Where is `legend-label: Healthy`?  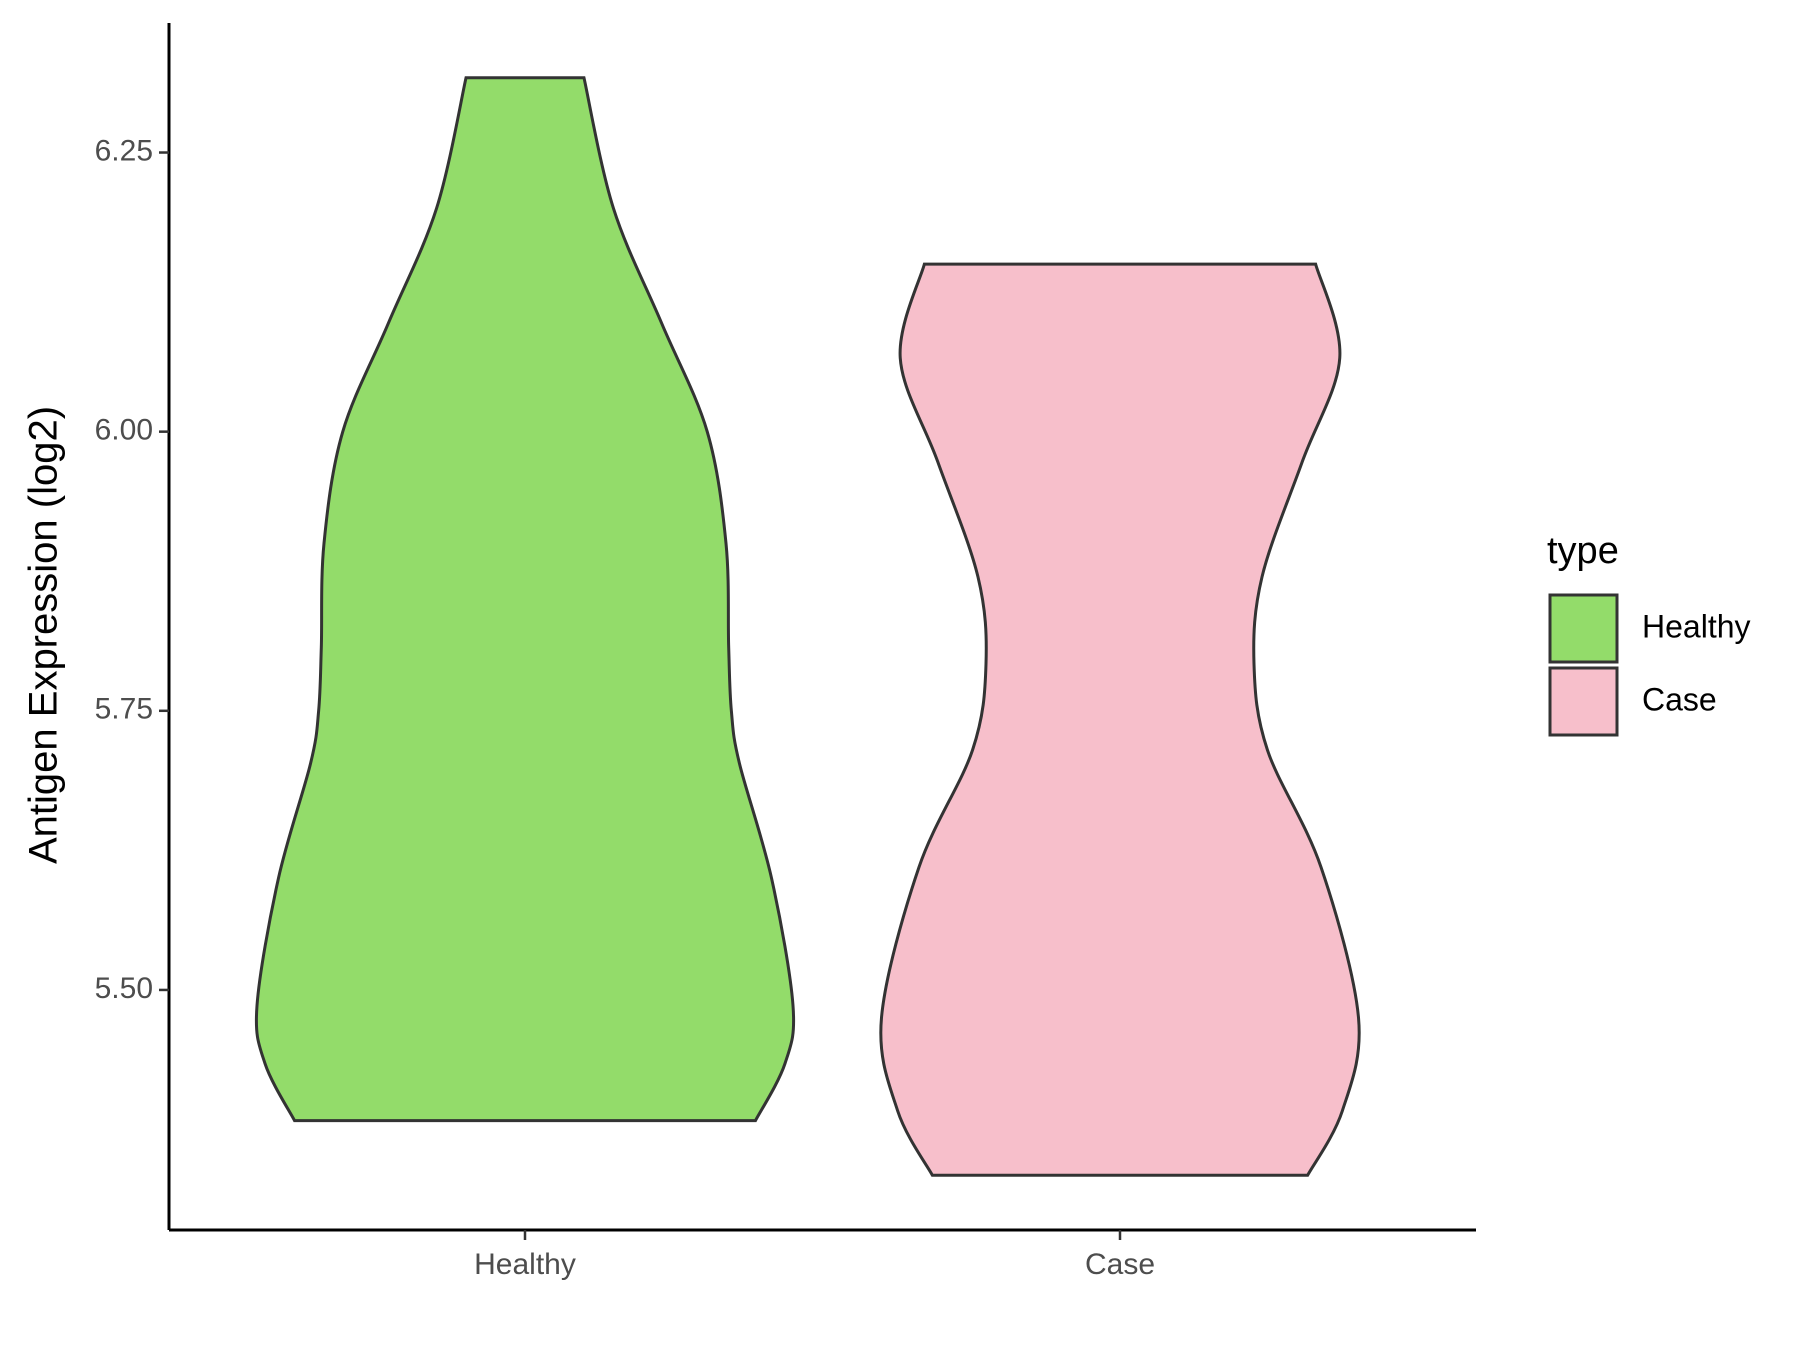
legend-label: Healthy is located at coordinates (1696, 626).